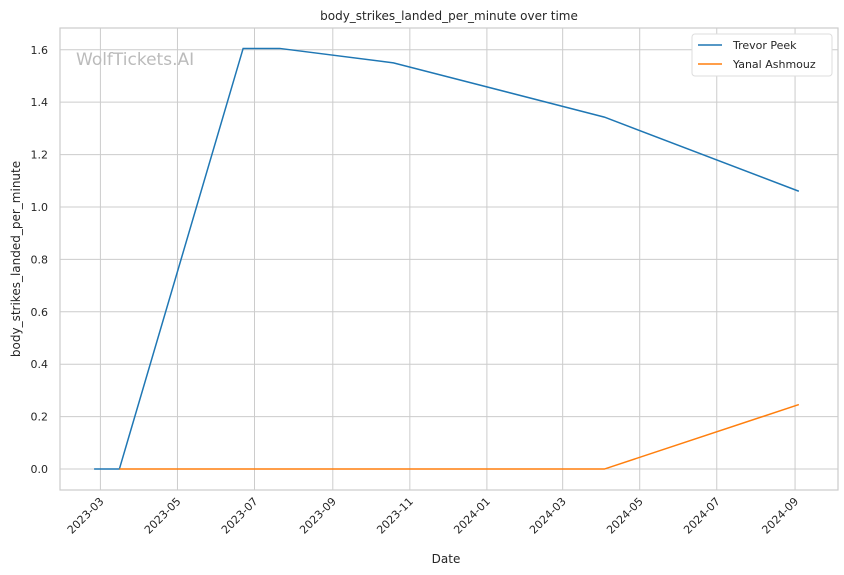 This screenshot has width=844, height=575. What do you see at coordinates (240, 516) in the screenshot?
I see `x-tick-label: 2023-07` at bounding box center [240, 516].